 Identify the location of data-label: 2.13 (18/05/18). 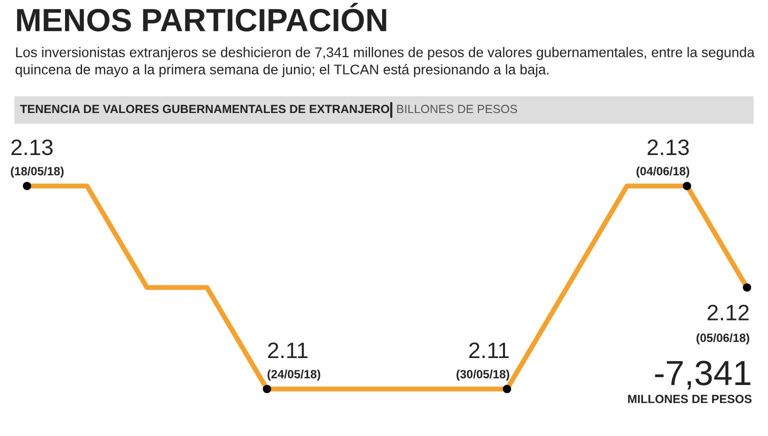
(37, 158).